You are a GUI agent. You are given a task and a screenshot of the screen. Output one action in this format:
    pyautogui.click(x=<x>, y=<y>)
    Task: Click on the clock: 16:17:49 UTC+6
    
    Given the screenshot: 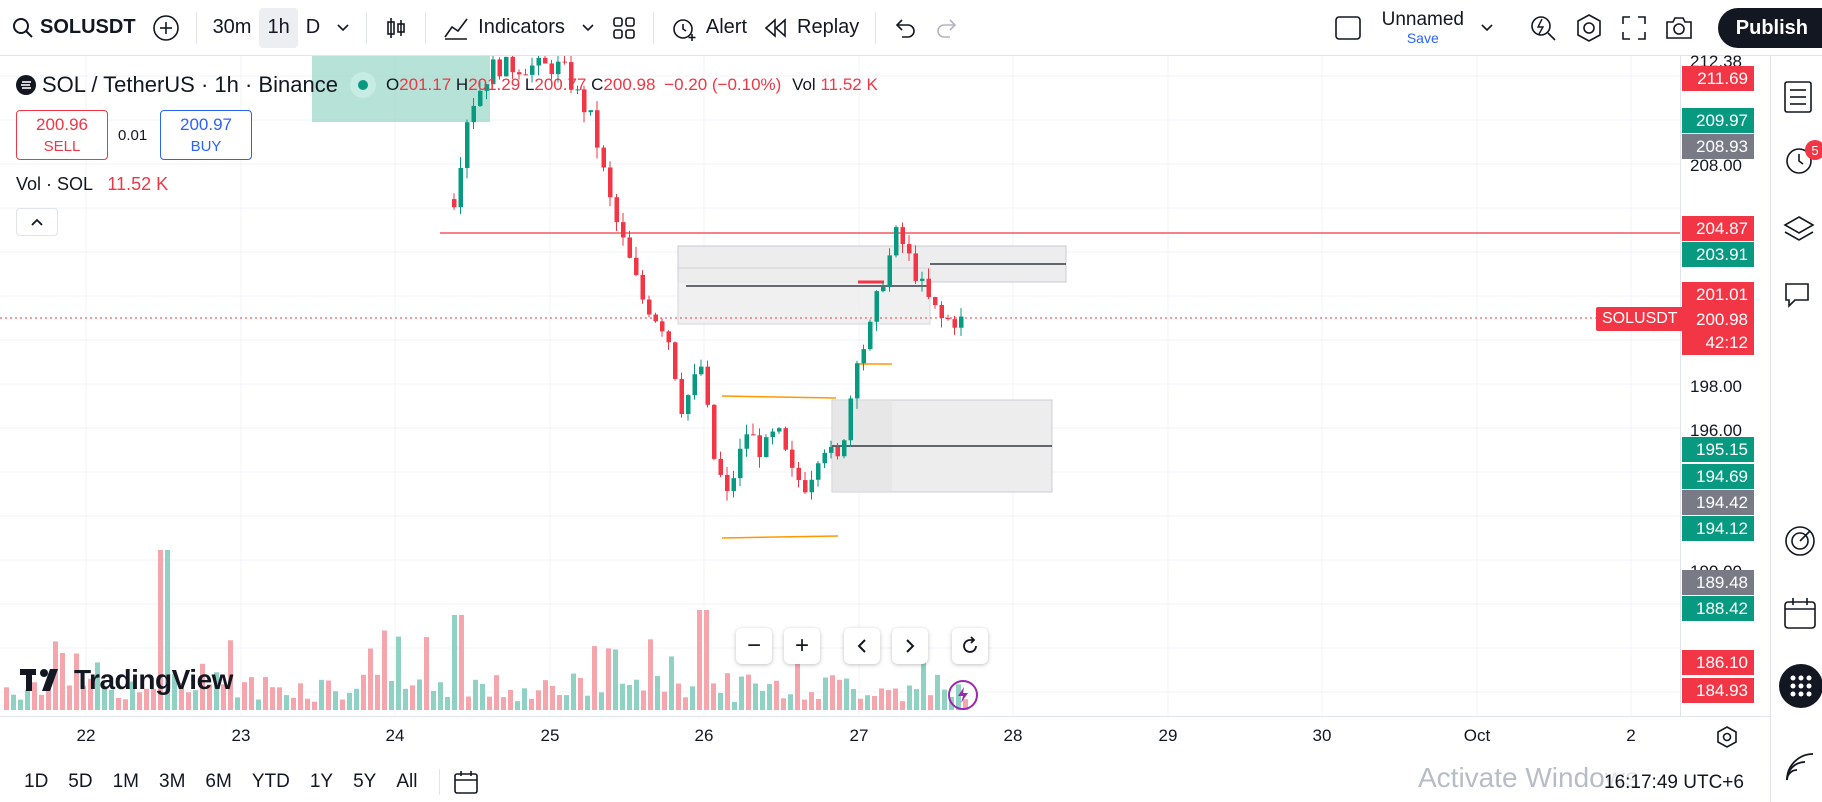 What is the action you would take?
    pyautogui.click(x=1674, y=783)
    